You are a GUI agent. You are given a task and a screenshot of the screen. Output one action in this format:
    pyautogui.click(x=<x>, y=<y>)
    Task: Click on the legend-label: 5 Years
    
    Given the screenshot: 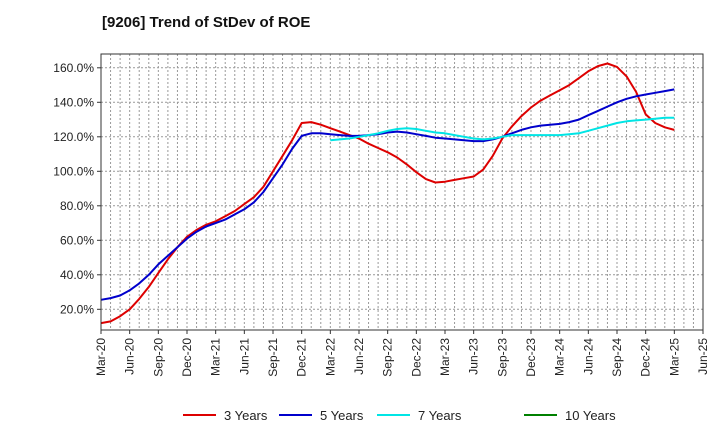 What is the action you would take?
    pyautogui.click(x=342, y=415)
    